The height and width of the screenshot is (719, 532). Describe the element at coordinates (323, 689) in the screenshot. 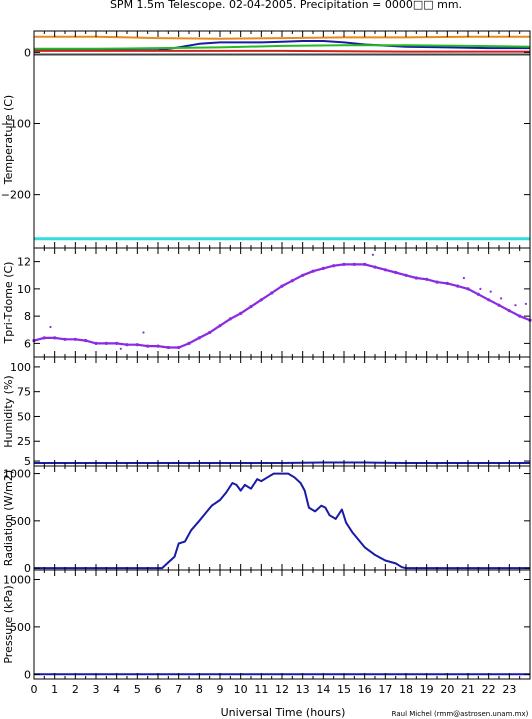

I see `x-tick-label: 14` at that location.